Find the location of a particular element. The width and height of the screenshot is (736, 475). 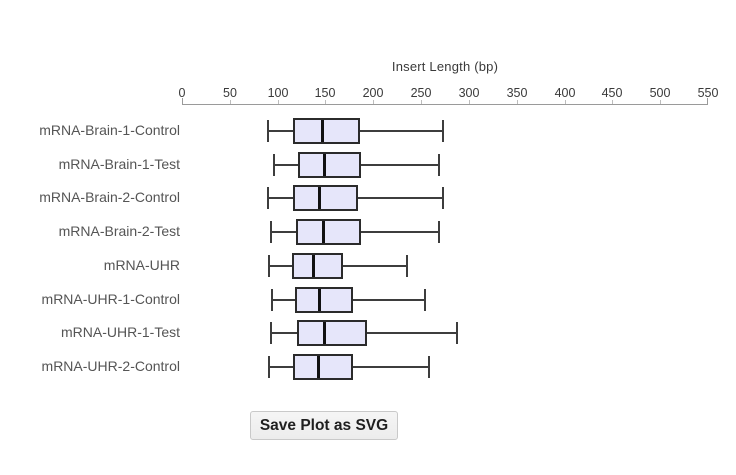

x-axis-endcap-right is located at coordinates (707, 101).